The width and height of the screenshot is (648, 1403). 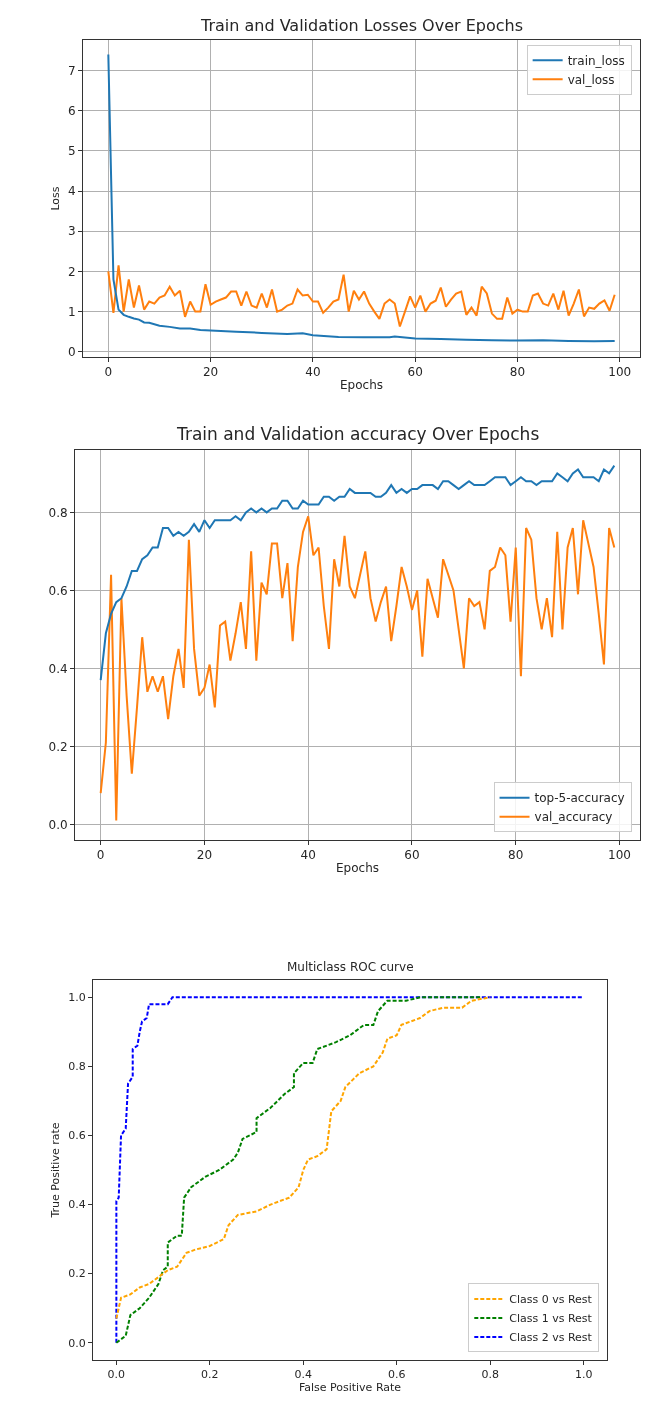 I want to click on chart-title: Train and Validation accuracy Over Epochs, so click(x=358, y=434).